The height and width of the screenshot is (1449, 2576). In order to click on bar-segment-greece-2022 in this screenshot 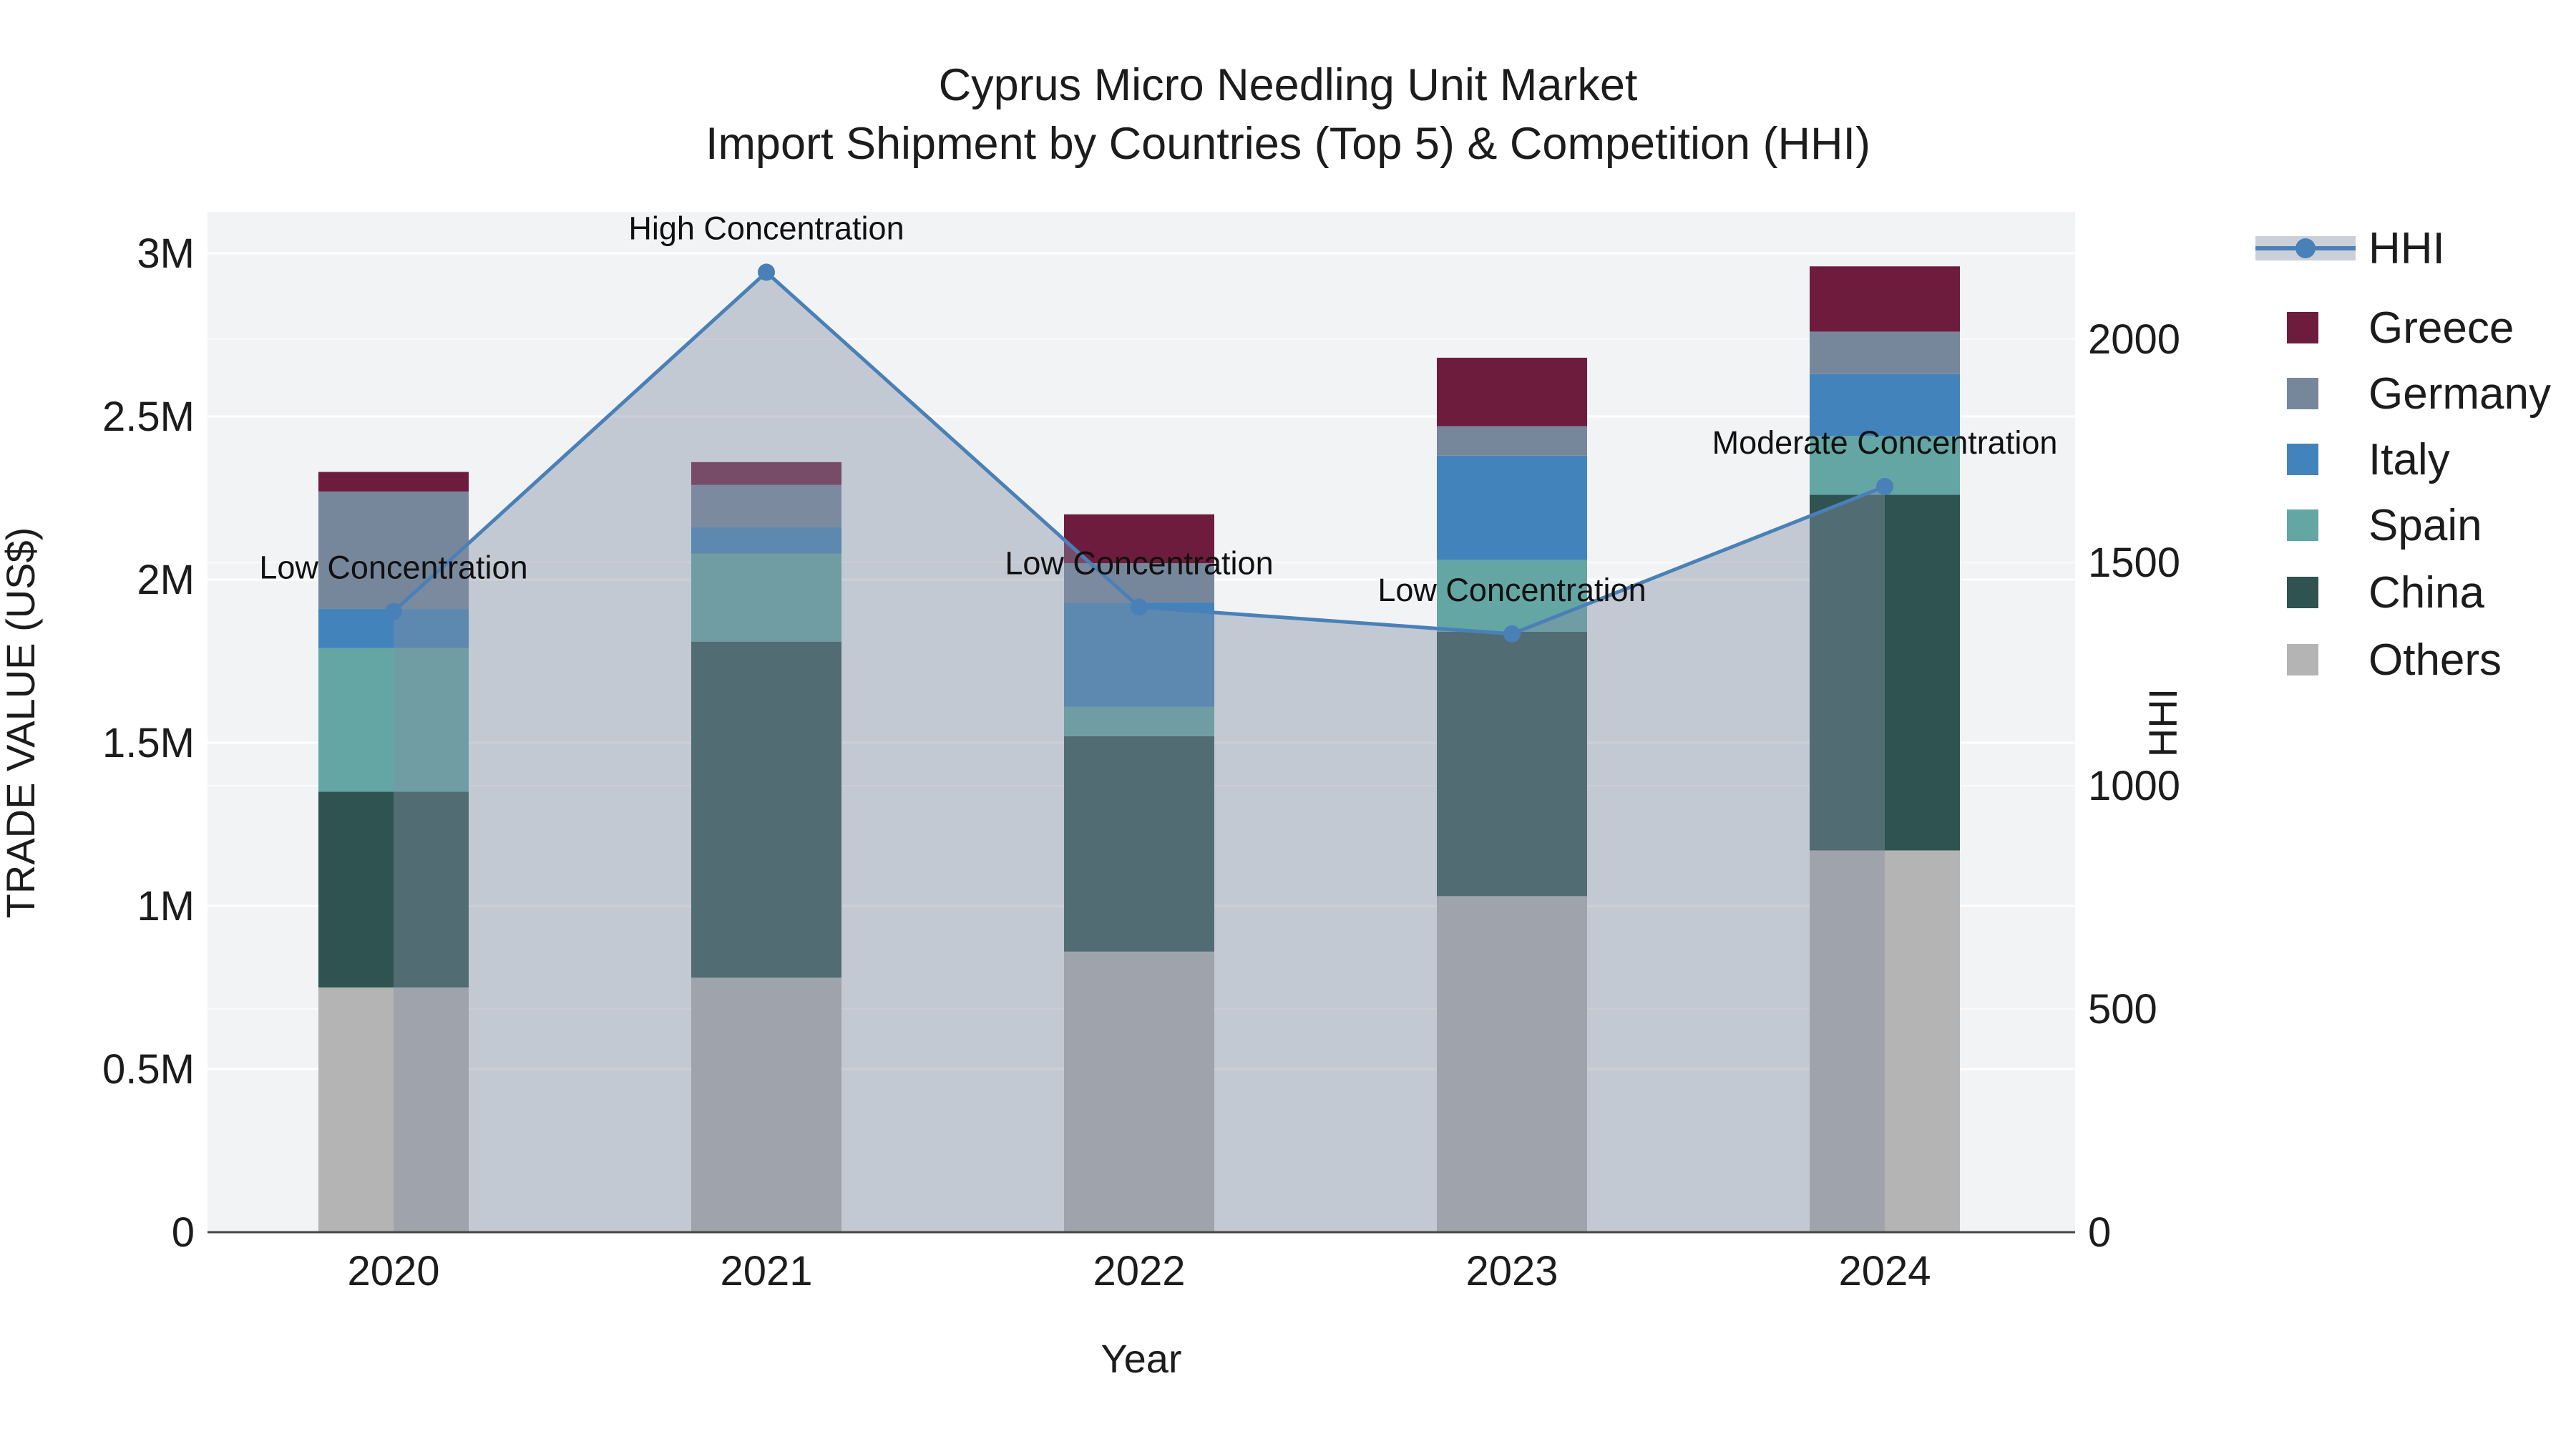, I will do `click(1139, 539)`.